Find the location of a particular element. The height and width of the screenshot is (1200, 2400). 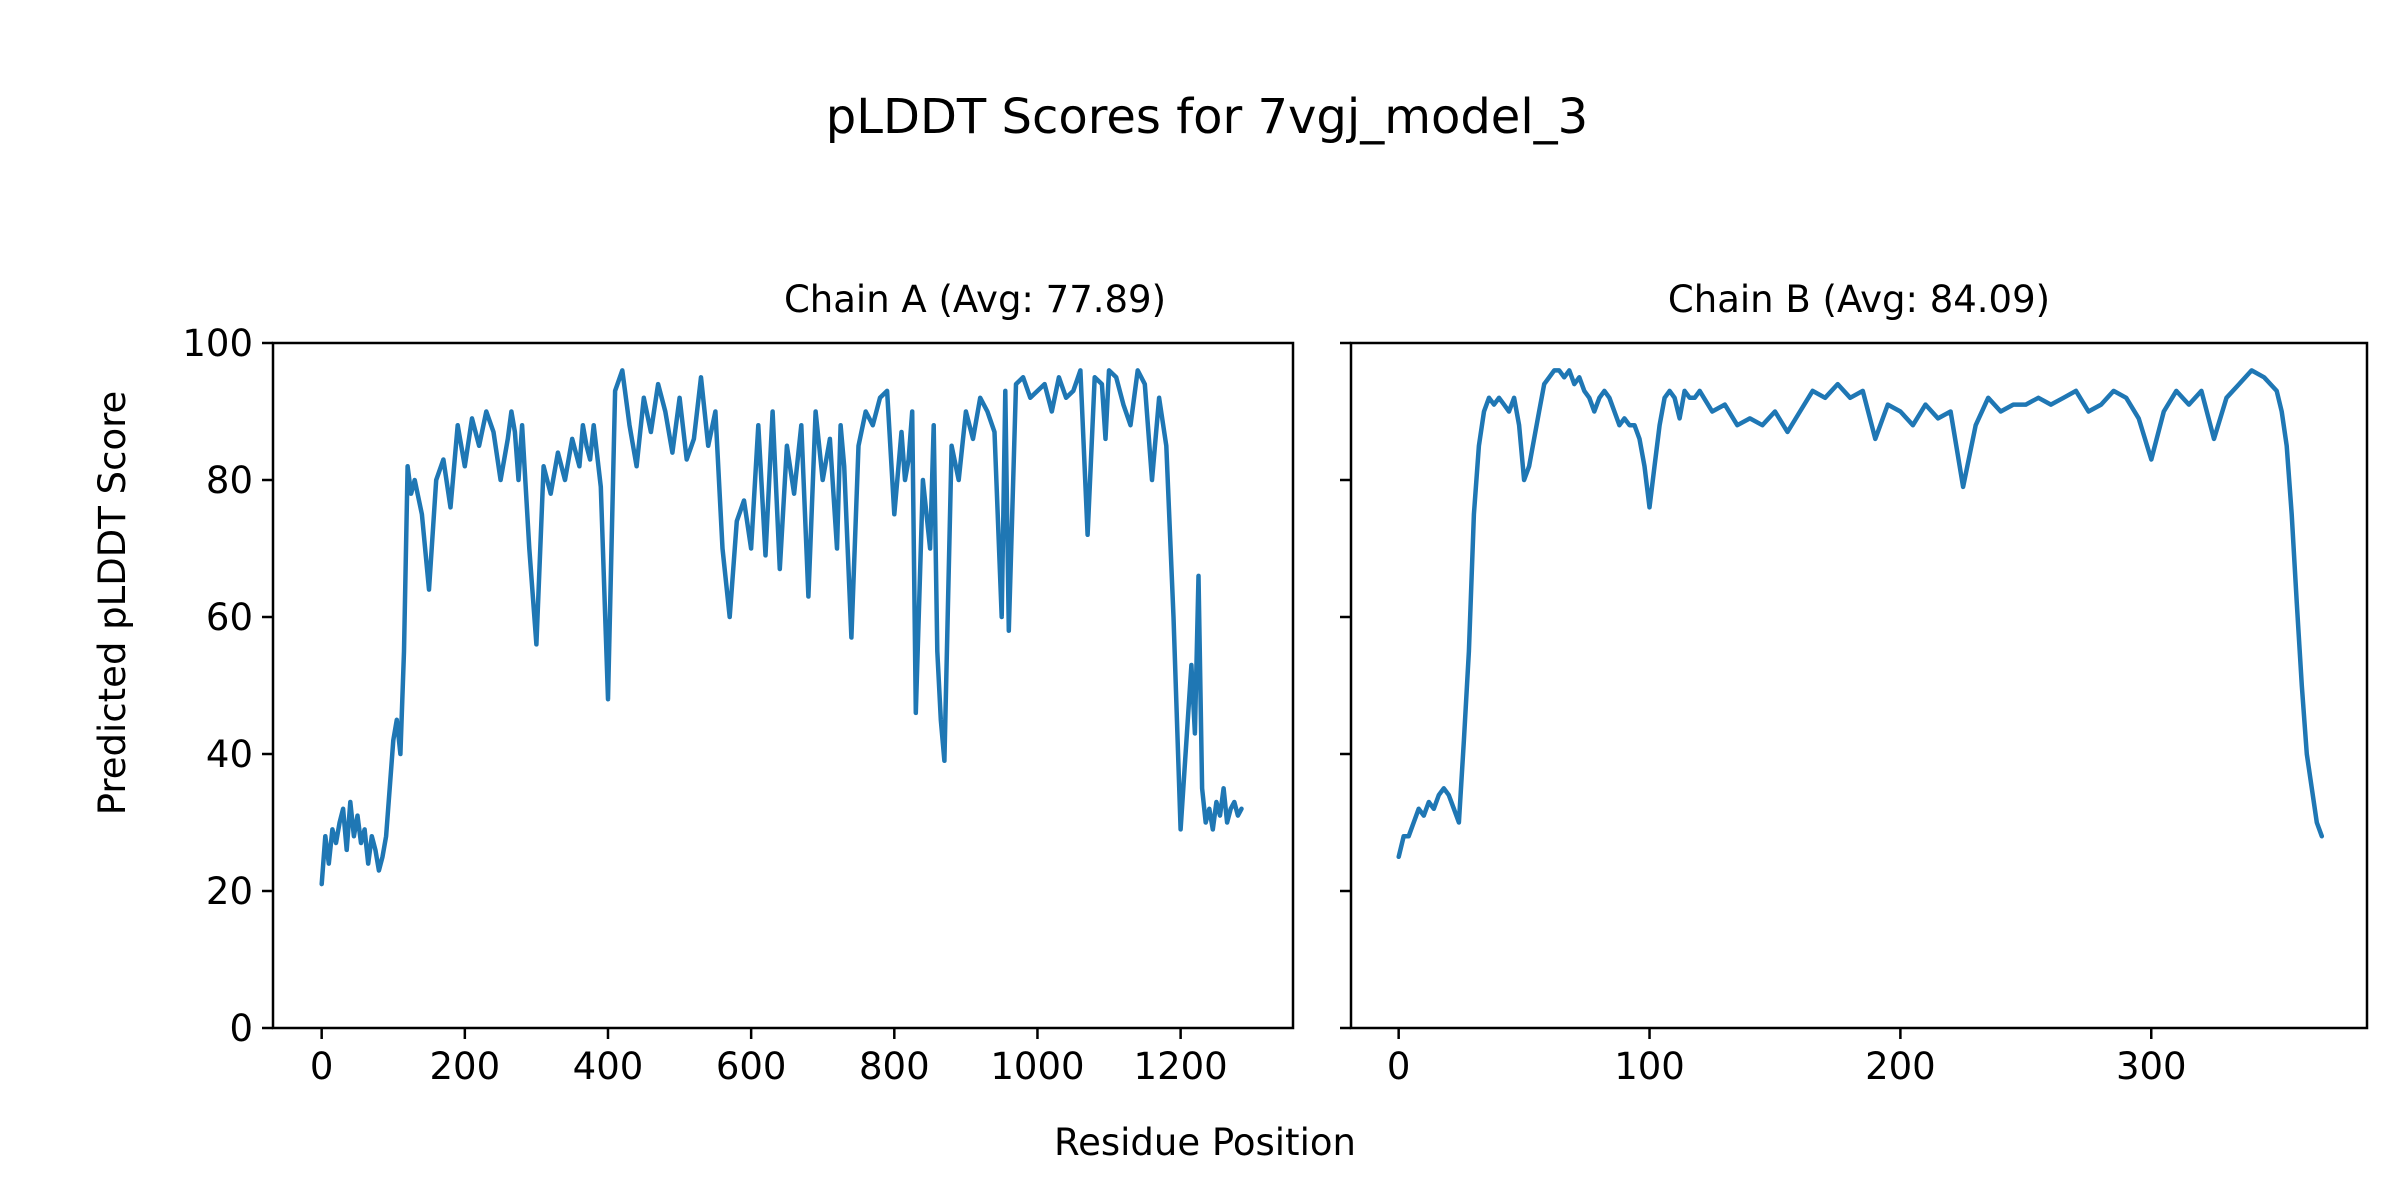

y-axis-label: Predicted pLDDT Score is located at coordinates (112, 603).